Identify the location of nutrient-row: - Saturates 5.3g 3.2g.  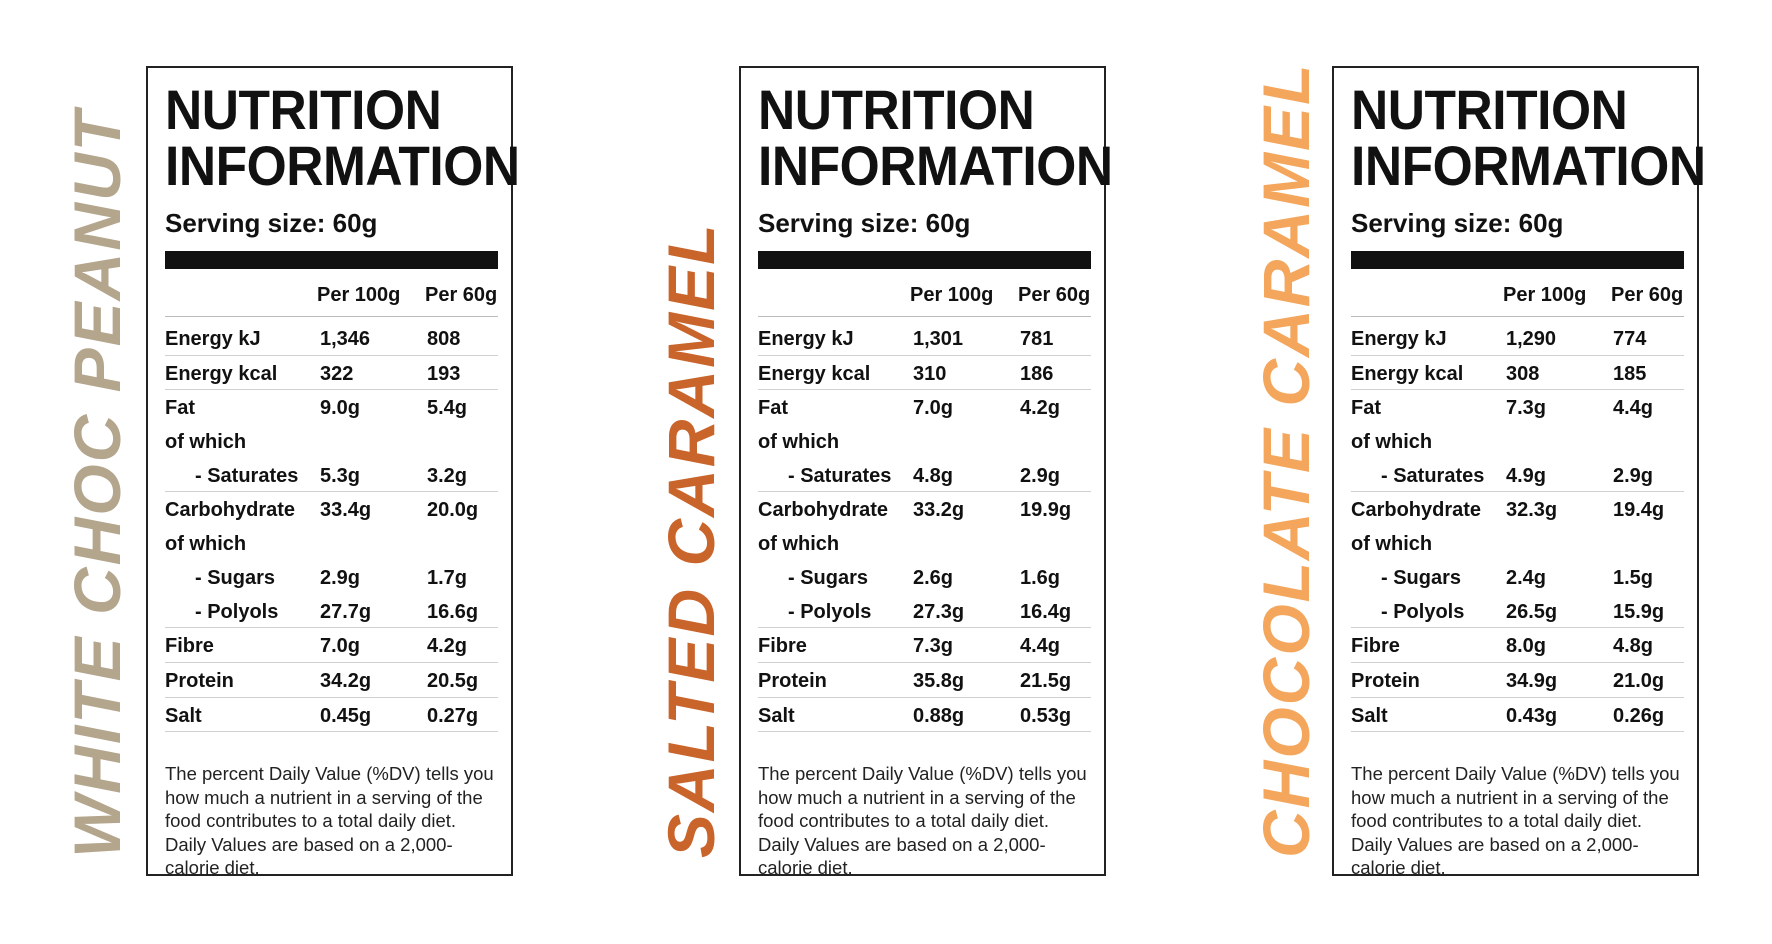
(331, 475).